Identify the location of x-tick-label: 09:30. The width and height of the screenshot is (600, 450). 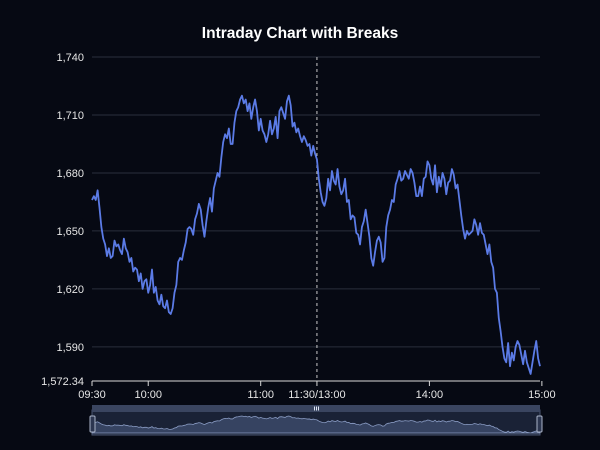
(92, 395).